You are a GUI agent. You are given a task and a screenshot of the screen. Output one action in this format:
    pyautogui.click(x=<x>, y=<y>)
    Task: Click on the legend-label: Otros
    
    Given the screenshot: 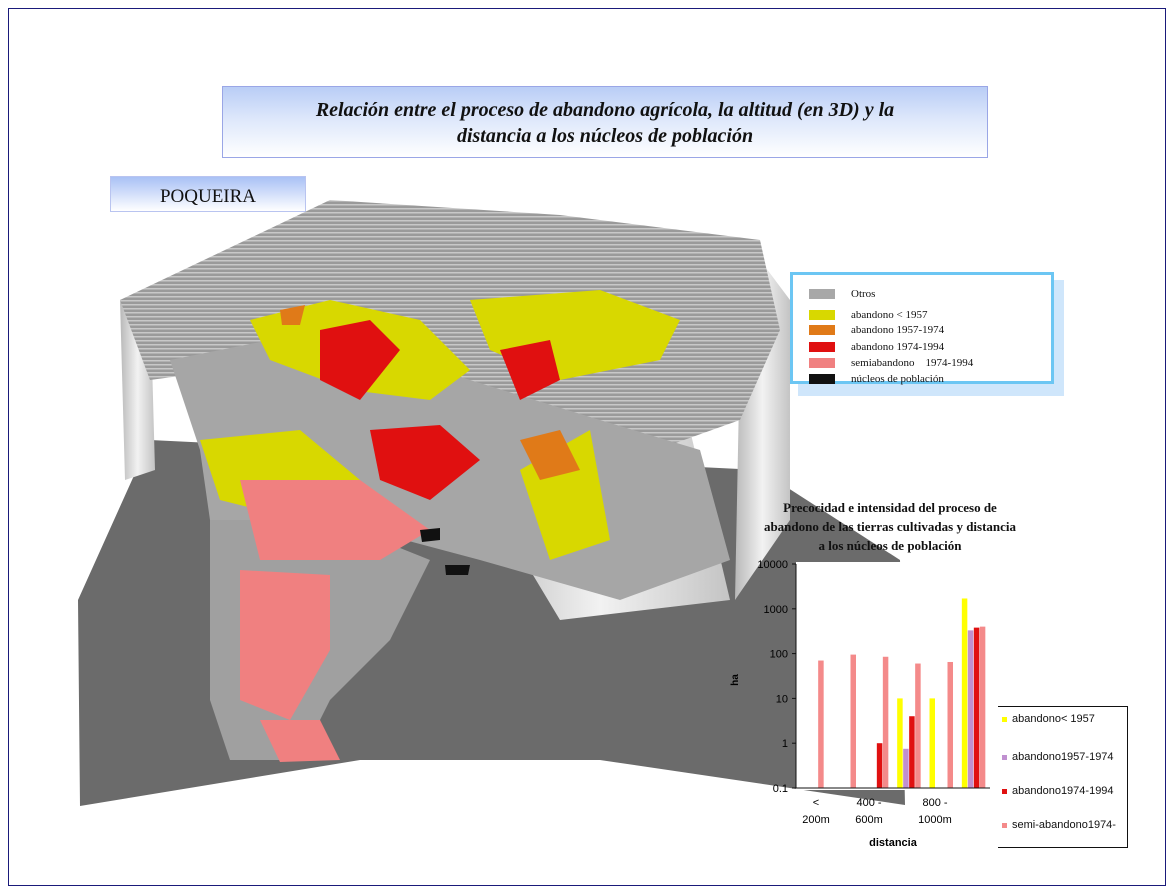 What is the action you would take?
    pyautogui.click(x=863, y=294)
    